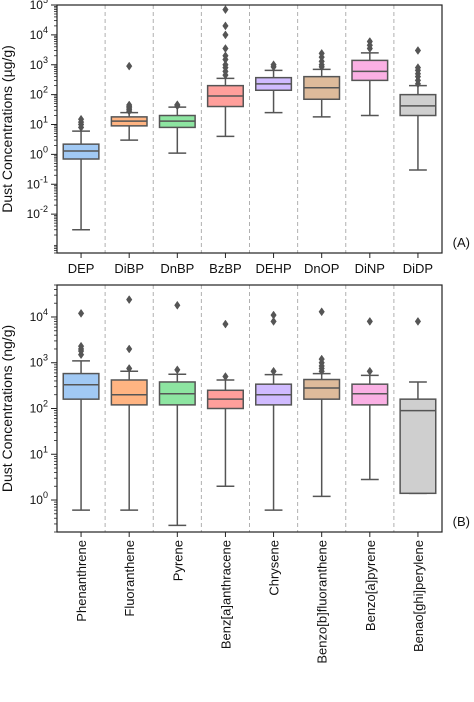 The height and width of the screenshot is (702, 474). I want to click on x-category-label: DEHP, so click(274, 268).